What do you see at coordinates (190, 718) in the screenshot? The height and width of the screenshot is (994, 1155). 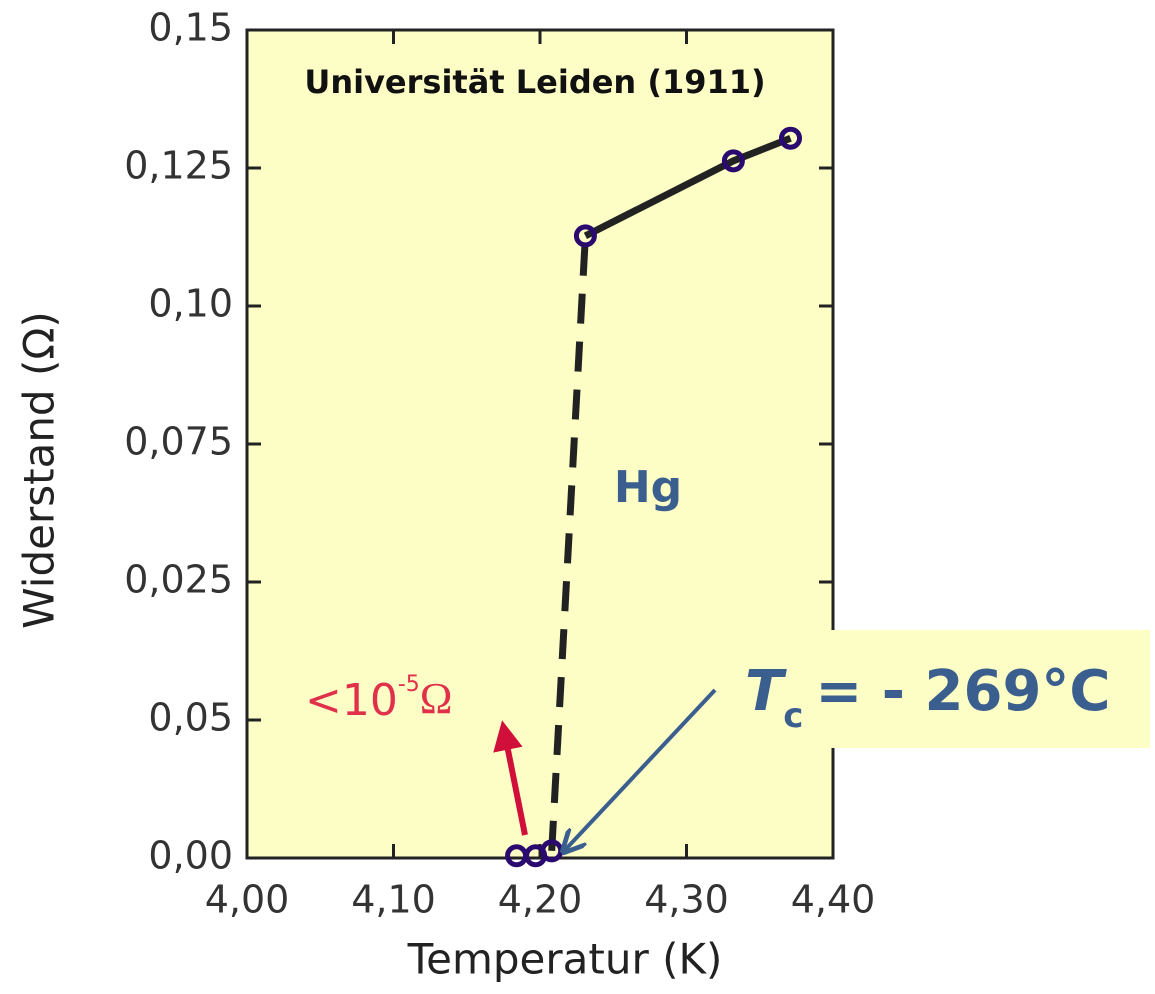 I see `y-tick-label: 0,05` at bounding box center [190, 718].